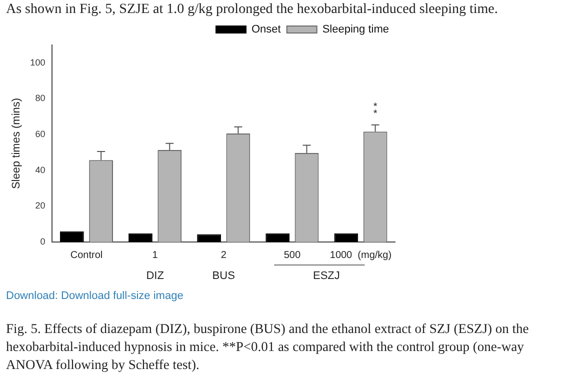  Describe the element at coordinates (43, 241) in the screenshot. I see `y-tick-label: 0` at that location.